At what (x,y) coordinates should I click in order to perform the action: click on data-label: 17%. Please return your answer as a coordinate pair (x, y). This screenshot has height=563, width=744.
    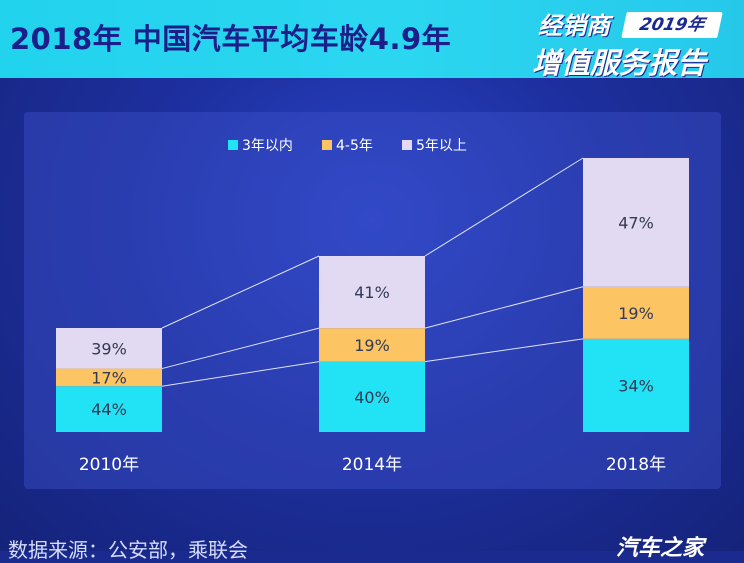
    Looking at the image, I should click on (109, 377).